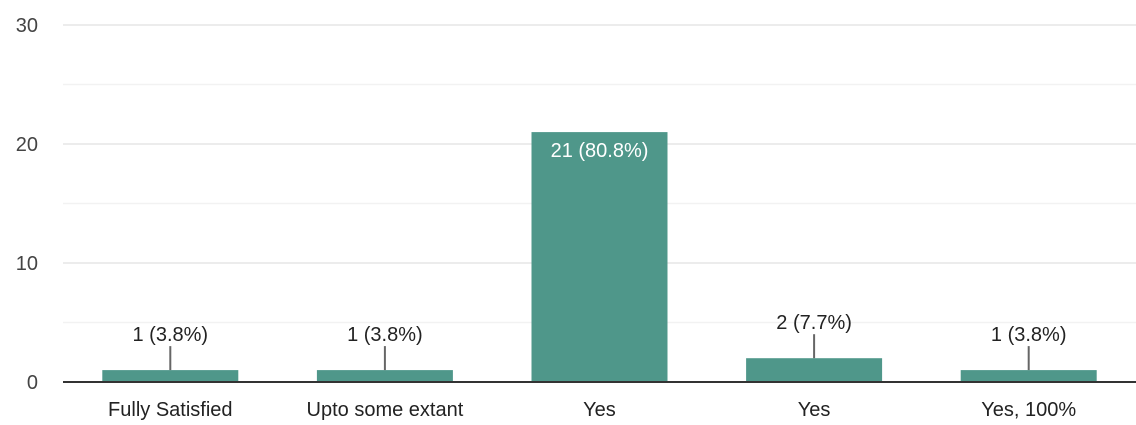 Image resolution: width=1136 pixels, height=425 pixels. I want to click on y-tick-label: 10, so click(27, 264).